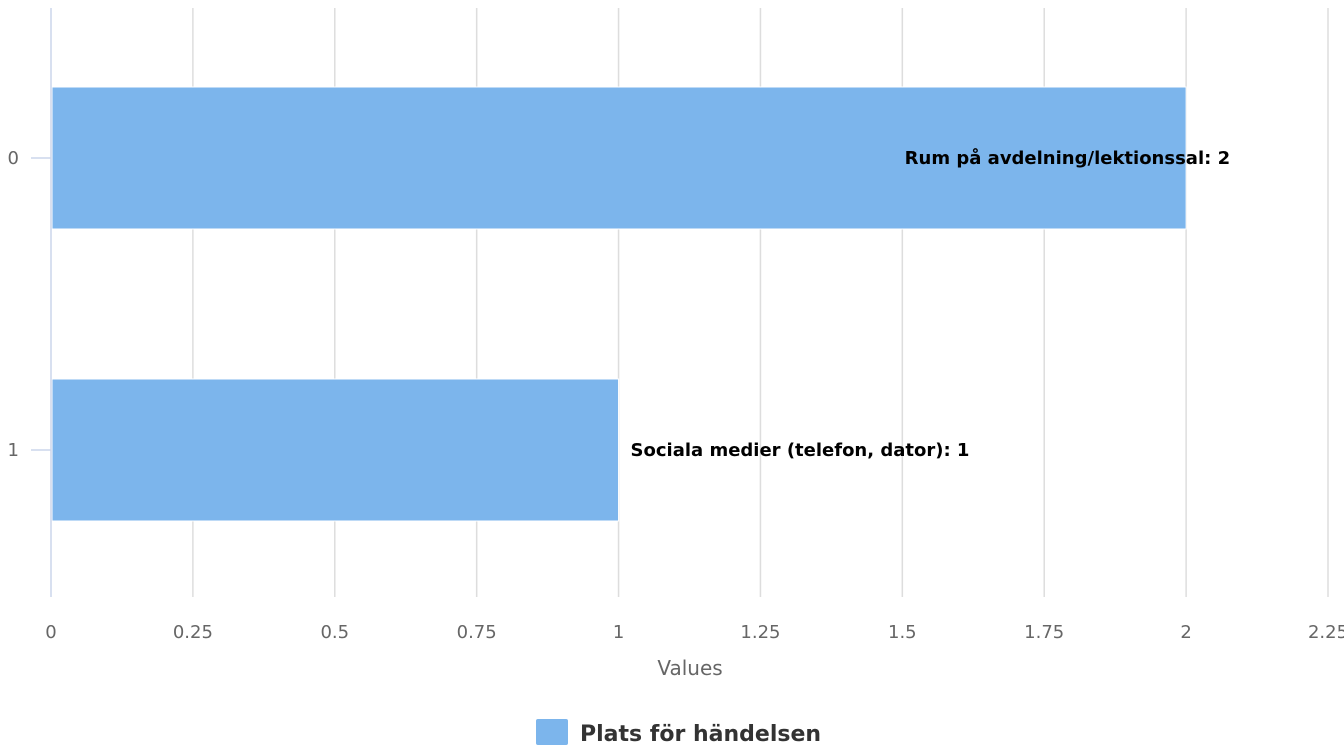 The width and height of the screenshot is (1344, 753). Describe the element at coordinates (1185, 632) in the screenshot. I see `x-tick-label: 2` at that location.